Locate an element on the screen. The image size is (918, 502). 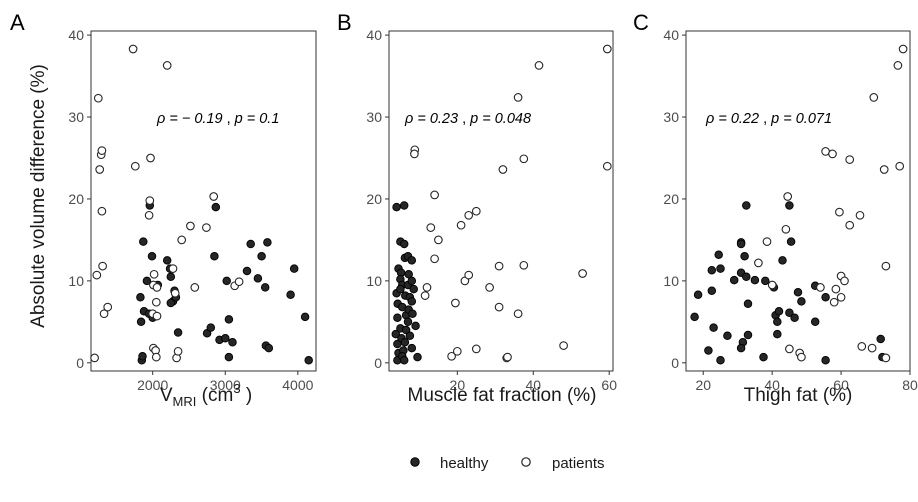
annotation-p-a: p = 0.1 is located at coordinates (257, 119).